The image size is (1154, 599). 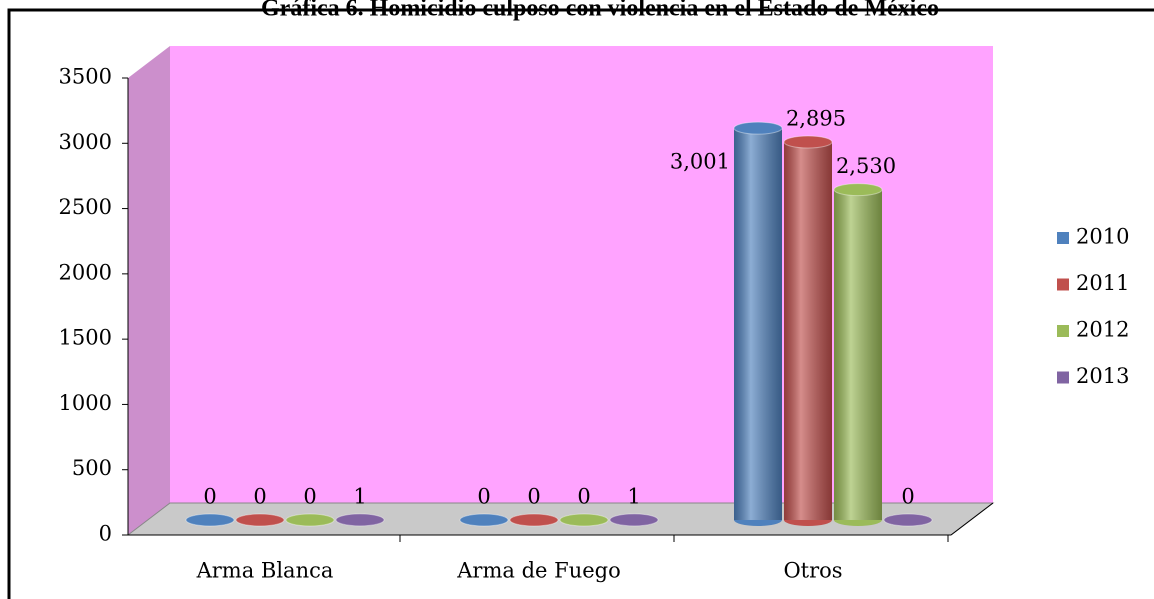 What do you see at coordinates (816, 118) in the screenshot?
I see `data-label: 2,895` at bounding box center [816, 118].